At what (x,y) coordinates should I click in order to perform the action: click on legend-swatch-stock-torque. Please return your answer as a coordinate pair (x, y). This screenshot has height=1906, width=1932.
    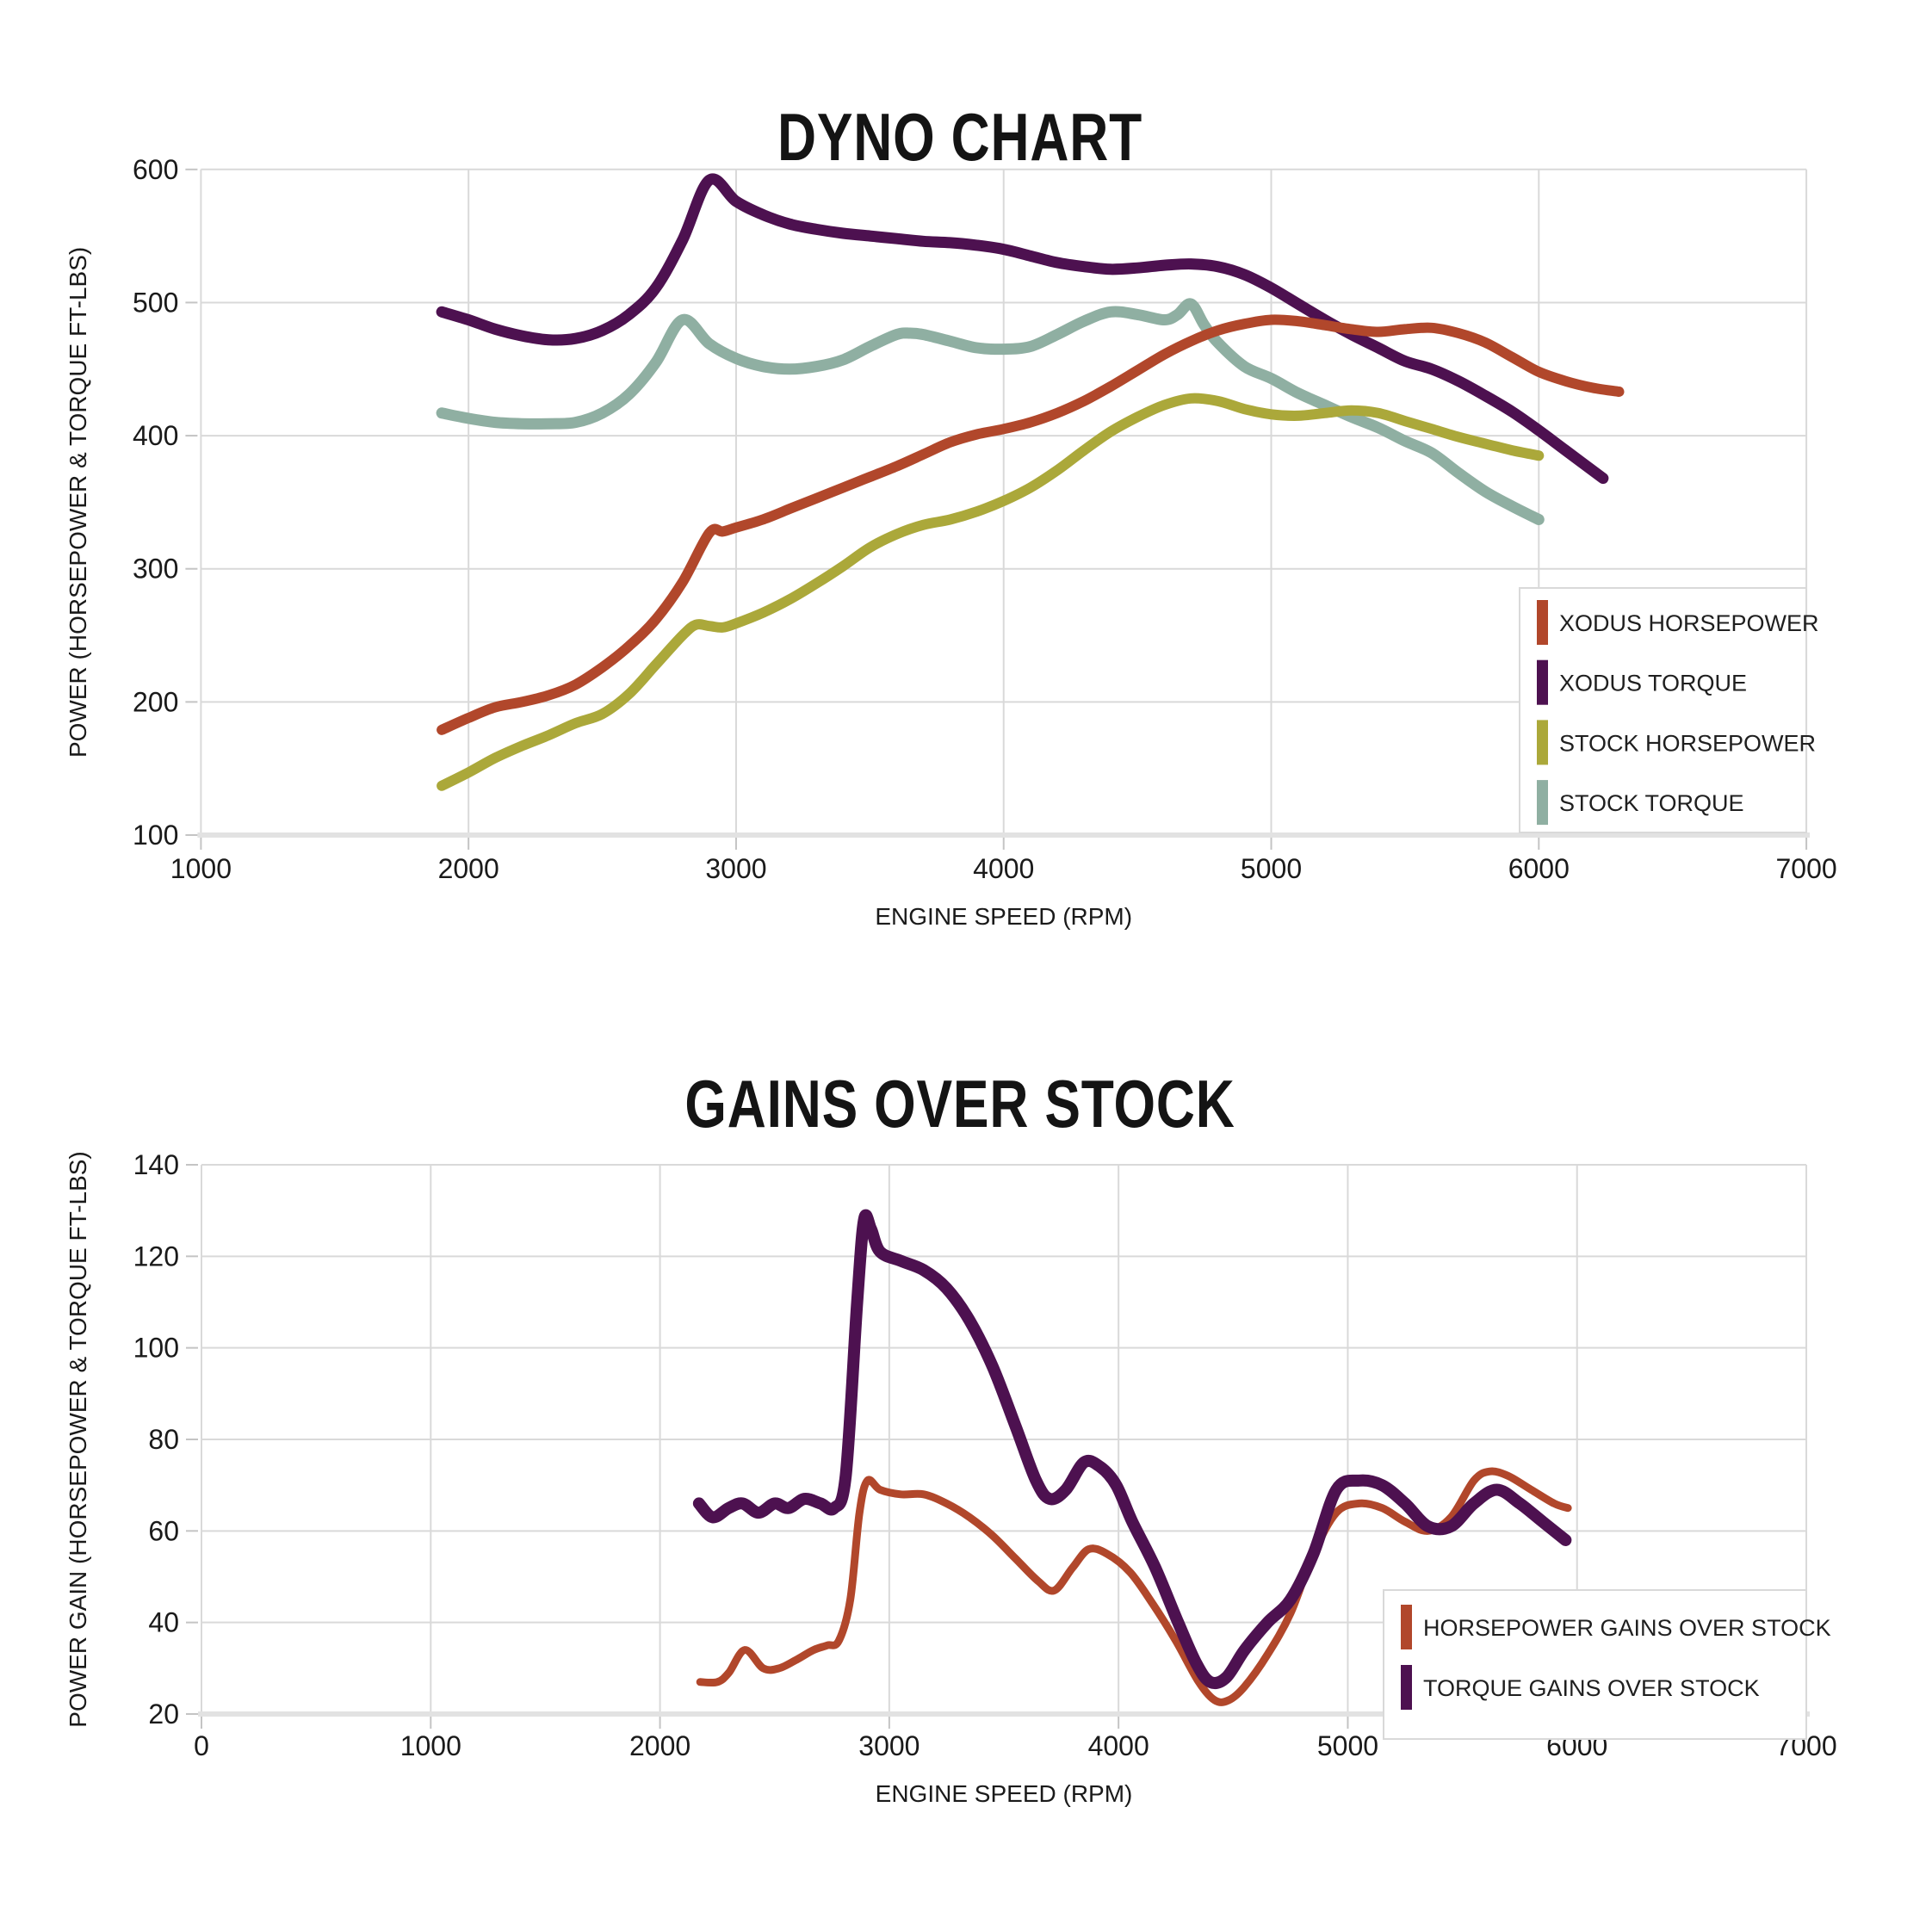
    Looking at the image, I should click on (1542, 803).